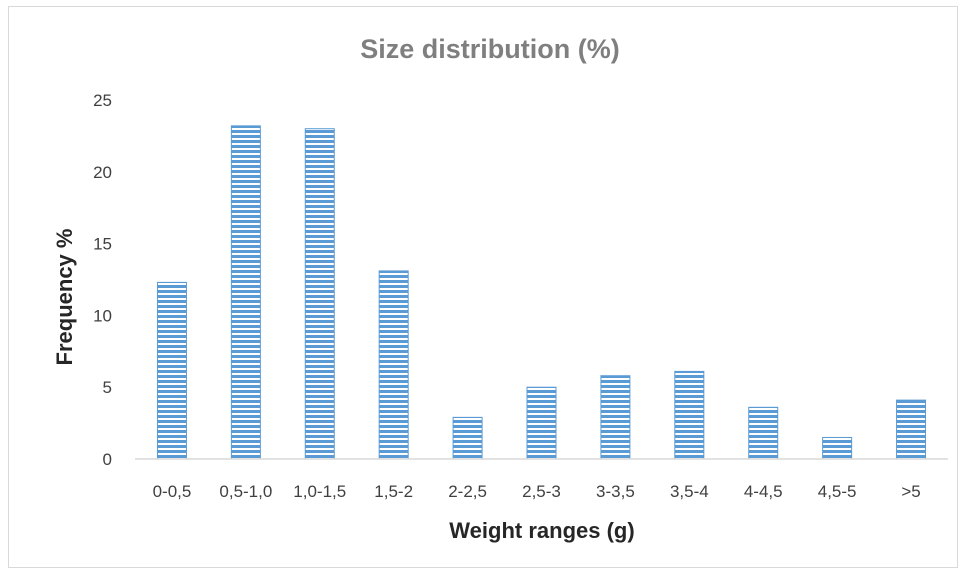 Image resolution: width=967 pixels, height=575 pixels. Describe the element at coordinates (107, 459) in the screenshot. I see `y-tick-label: 0` at that location.